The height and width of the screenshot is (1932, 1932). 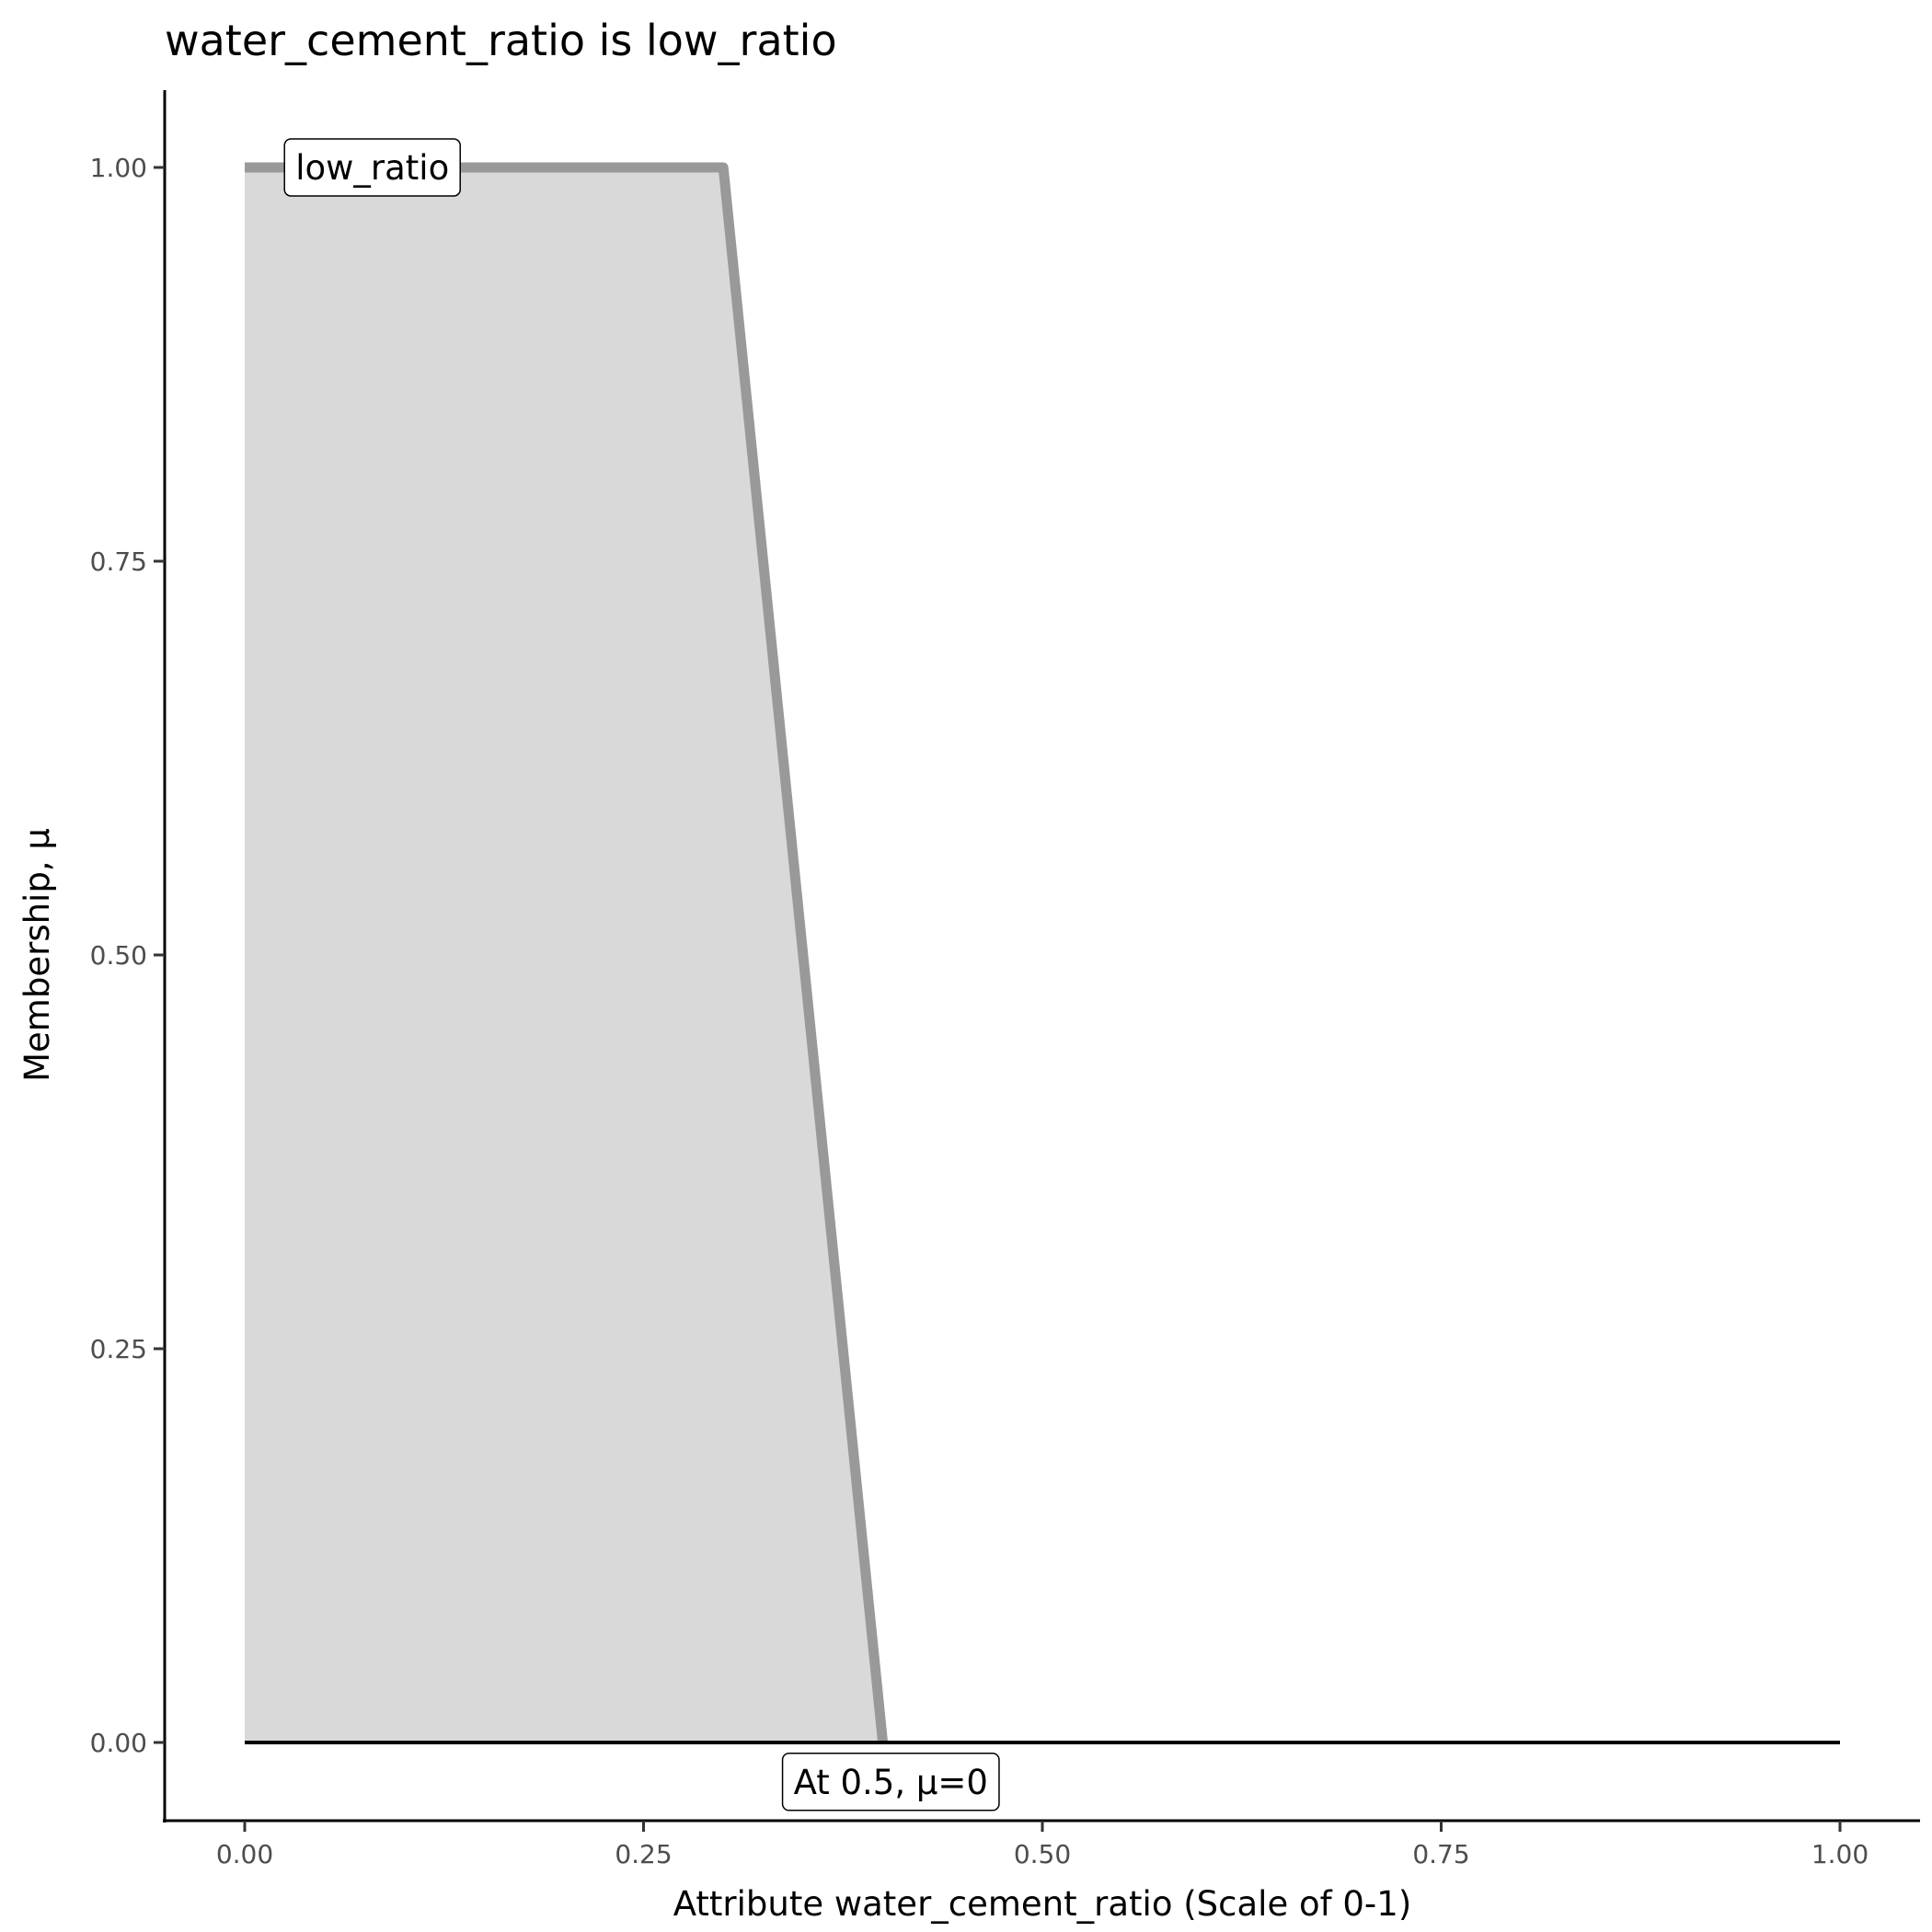 What do you see at coordinates (118, 561) in the screenshot?
I see `y-tick-label: 0.75` at bounding box center [118, 561].